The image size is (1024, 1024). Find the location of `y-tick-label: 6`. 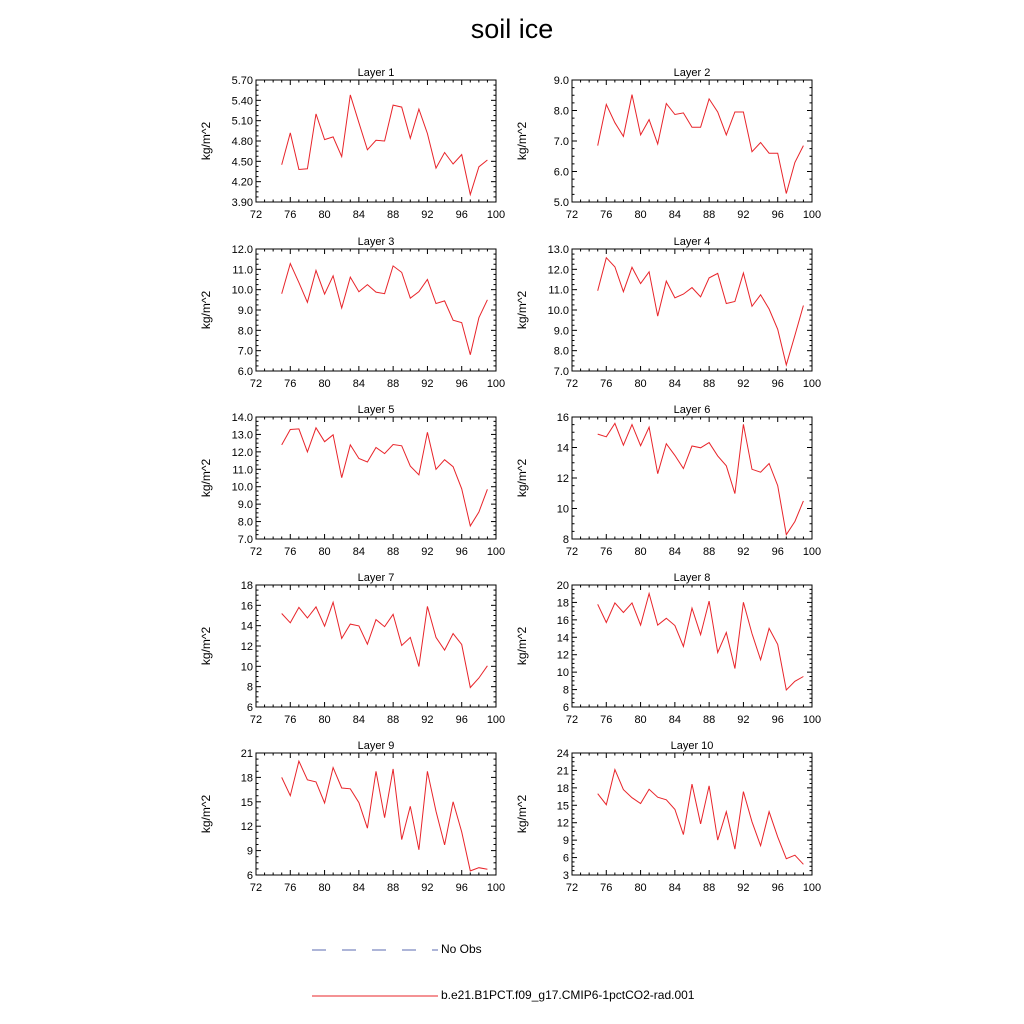

y-tick-label: 6 is located at coordinates (566, 859).